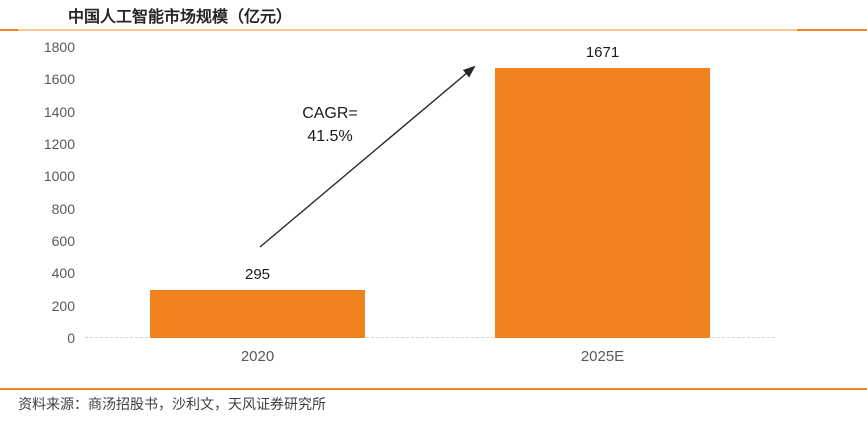 The height and width of the screenshot is (421, 867). What do you see at coordinates (180, 17) in the screenshot?
I see `chart-title: 中国人工智能市场规模（亿元）` at bounding box center [180, 17].